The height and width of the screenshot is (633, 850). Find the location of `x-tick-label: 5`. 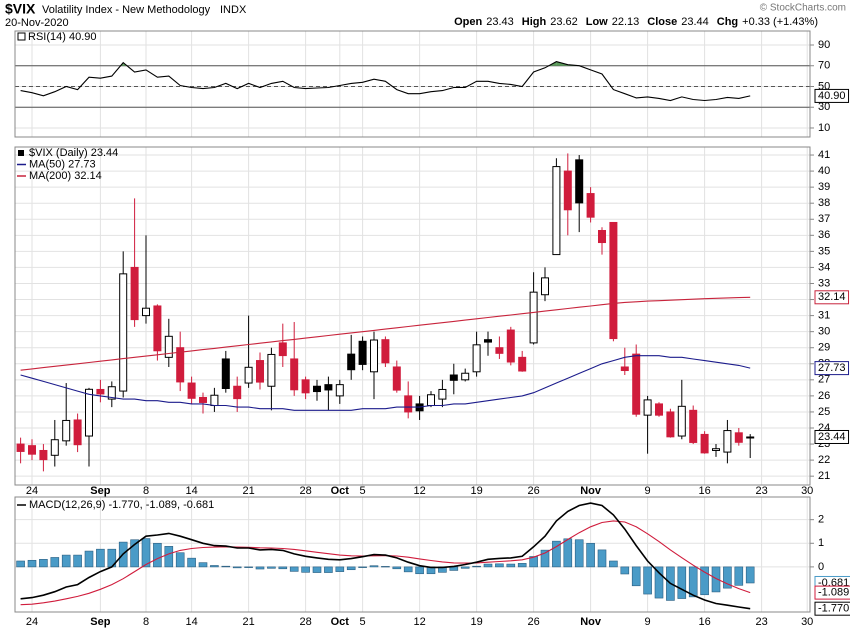

x-tick-label: 5 is located at coordinates (363, 622).